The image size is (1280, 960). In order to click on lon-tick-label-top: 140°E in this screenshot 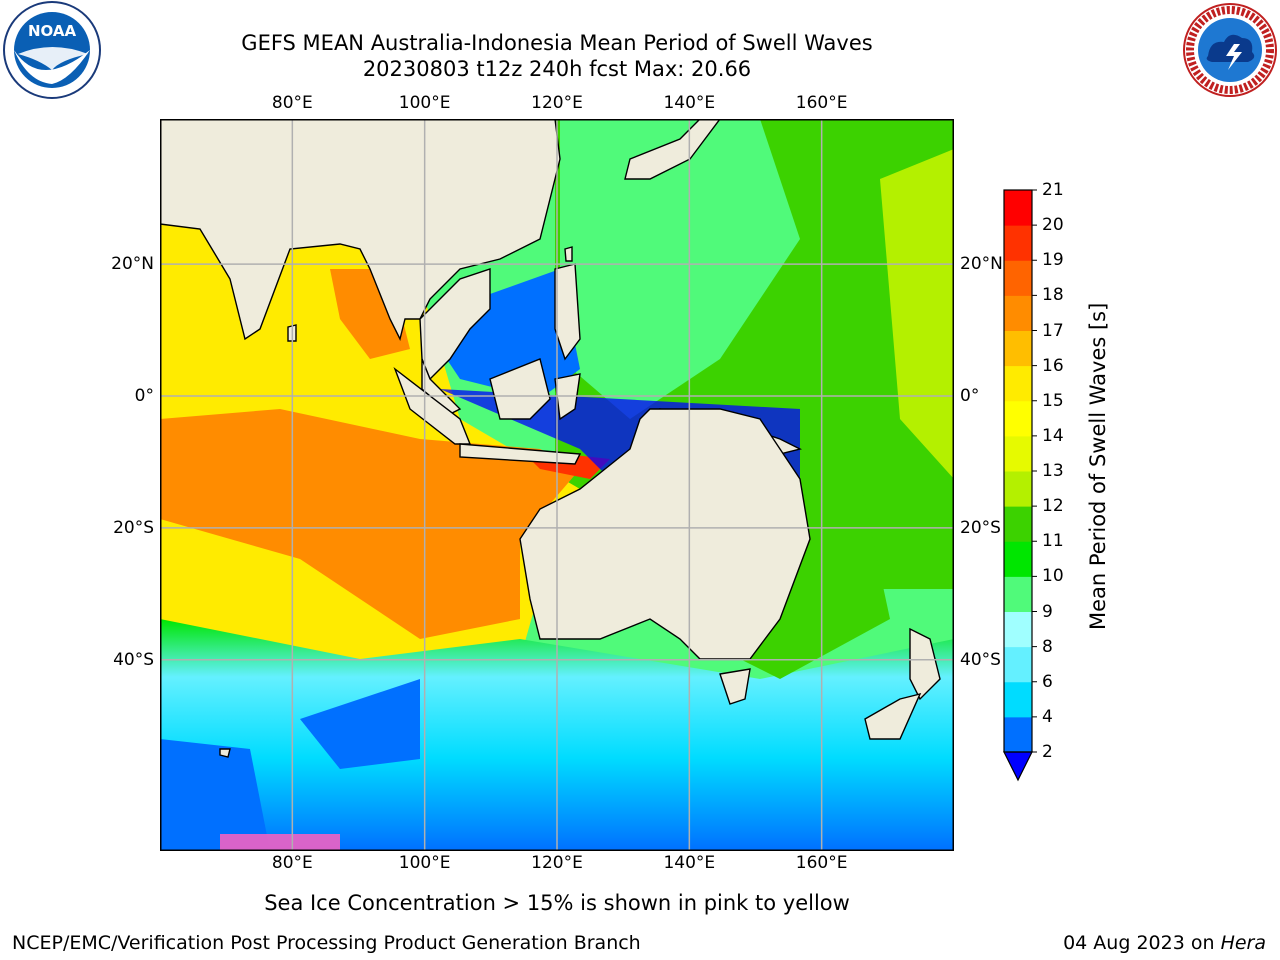, I will do `click(689, 103)`.